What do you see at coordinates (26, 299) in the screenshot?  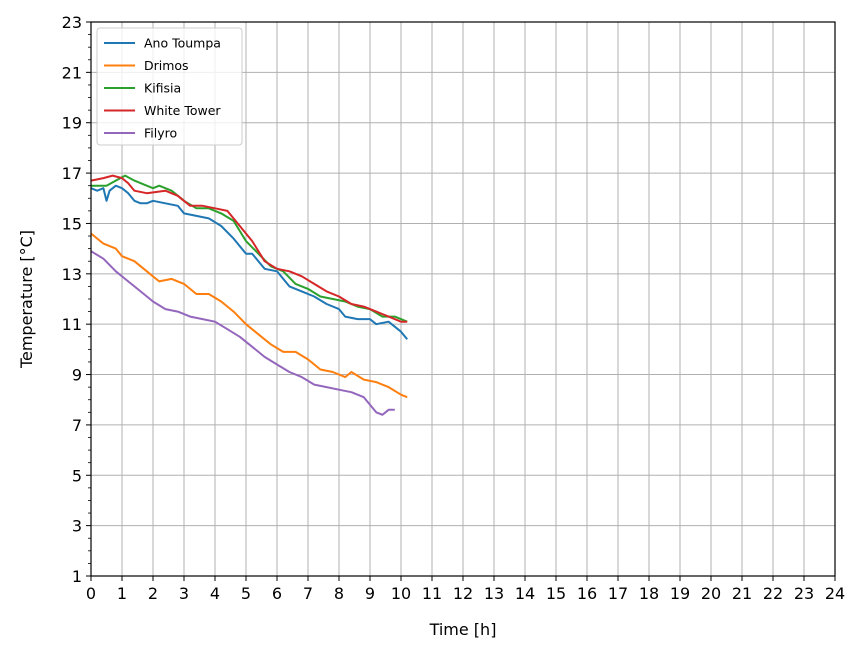 I see `y-axis-title: Temperature [°C]` at bounding box center [26, 299].